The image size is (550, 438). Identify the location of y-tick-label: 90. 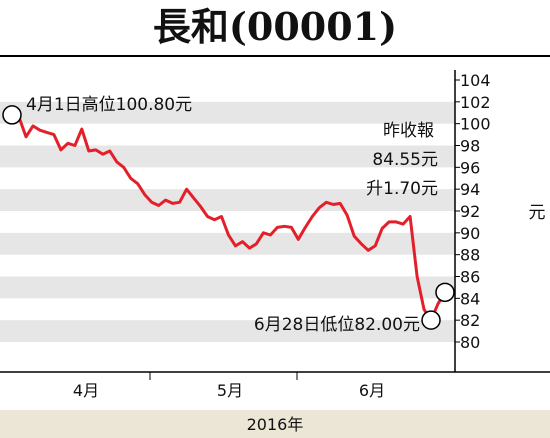
(470, 233).